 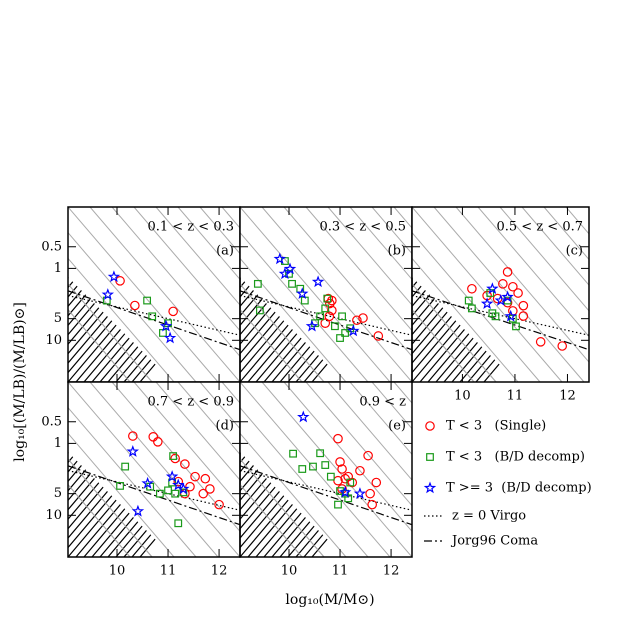 I want to click on y-tick-label: 0.5, so click(x=51, y=421).